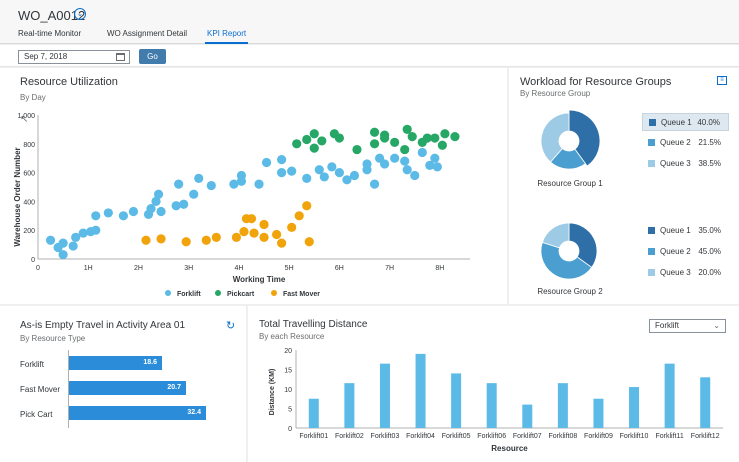 The image size is (739, 462). What do you see at coordinates (137, 413) in the screenshot?
I see `bar-pick-cart: 32.4` at bounding box center [137, 413].